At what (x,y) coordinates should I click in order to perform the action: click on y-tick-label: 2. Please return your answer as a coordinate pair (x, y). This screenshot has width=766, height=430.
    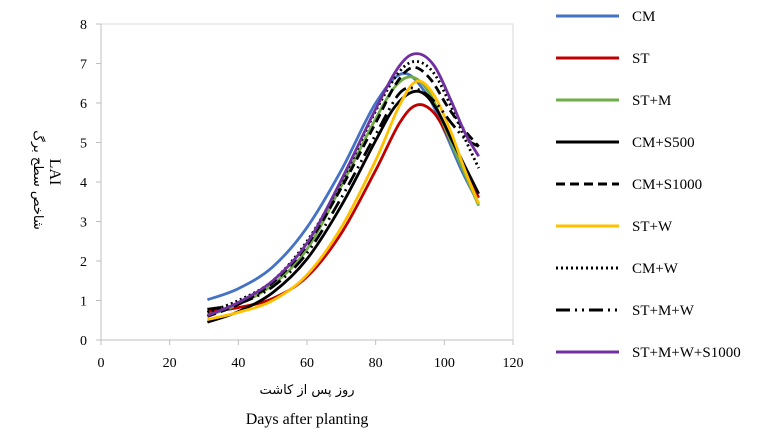
    Looking at the image, I should click on (83, 262).